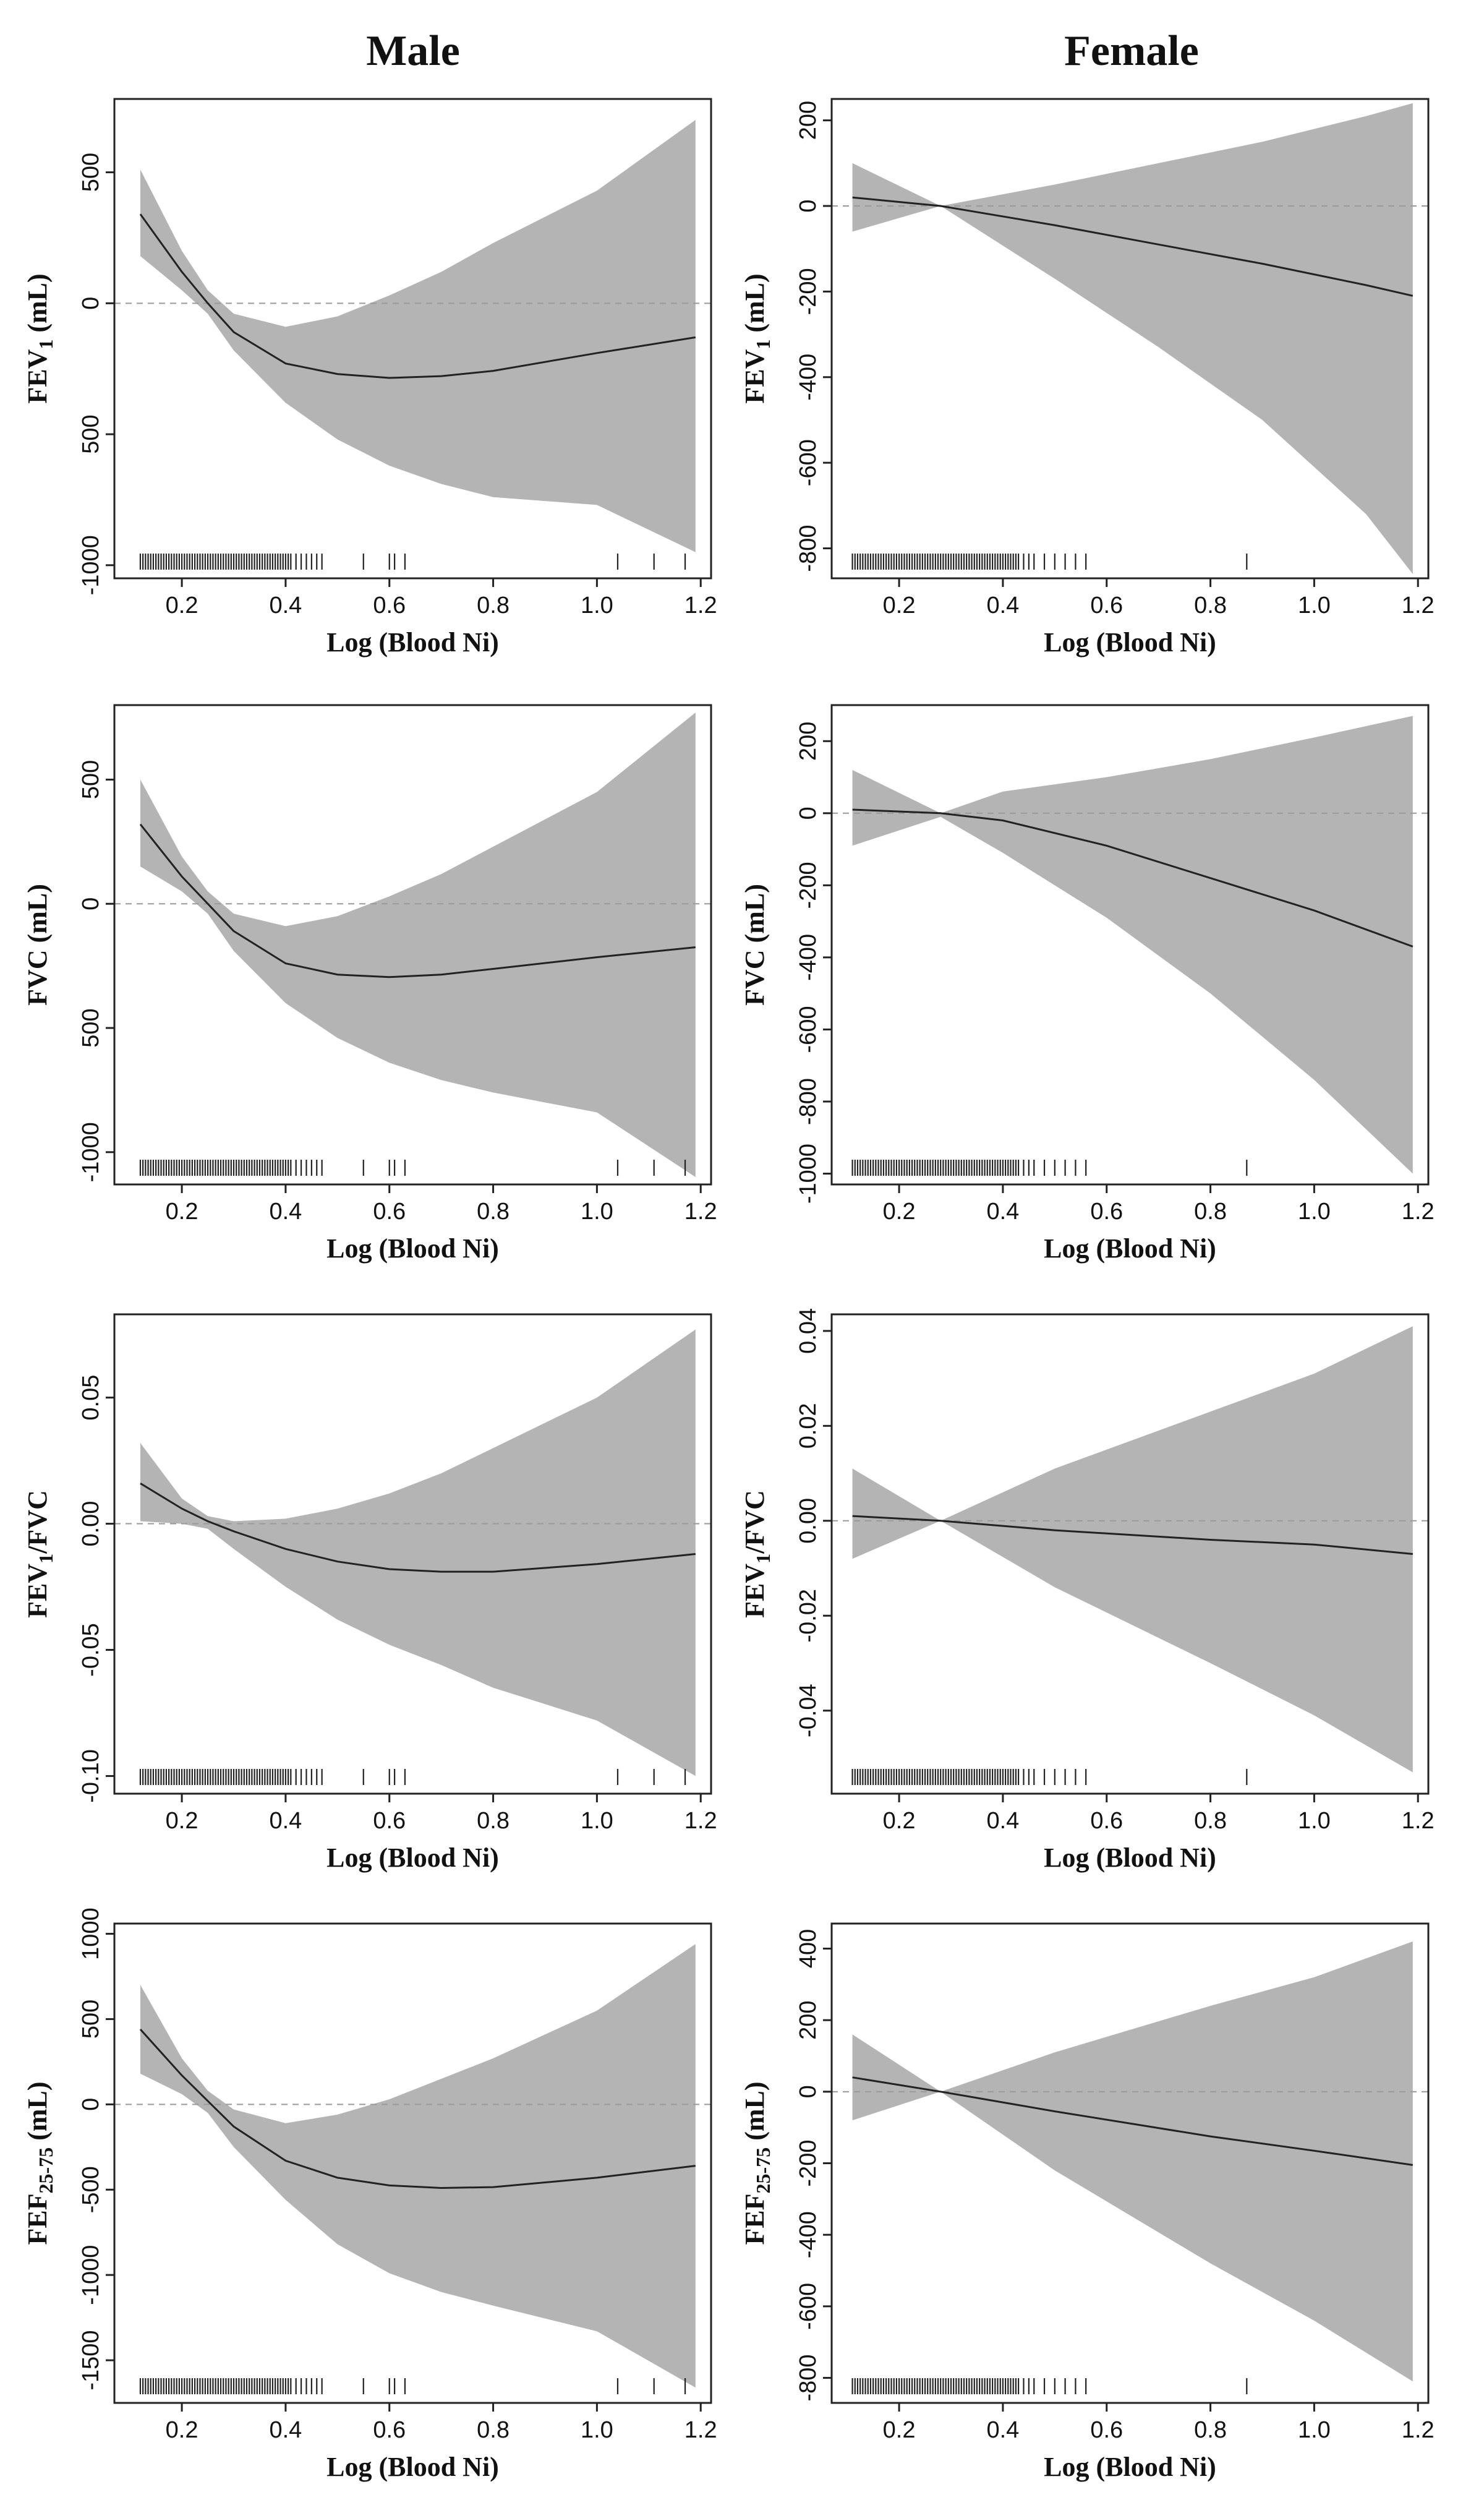  What do you see at coordinates (37, 1522) in the screenshot?
I see `y-axis-title-suffix: /FVC` at bounding box center [37, 1522].